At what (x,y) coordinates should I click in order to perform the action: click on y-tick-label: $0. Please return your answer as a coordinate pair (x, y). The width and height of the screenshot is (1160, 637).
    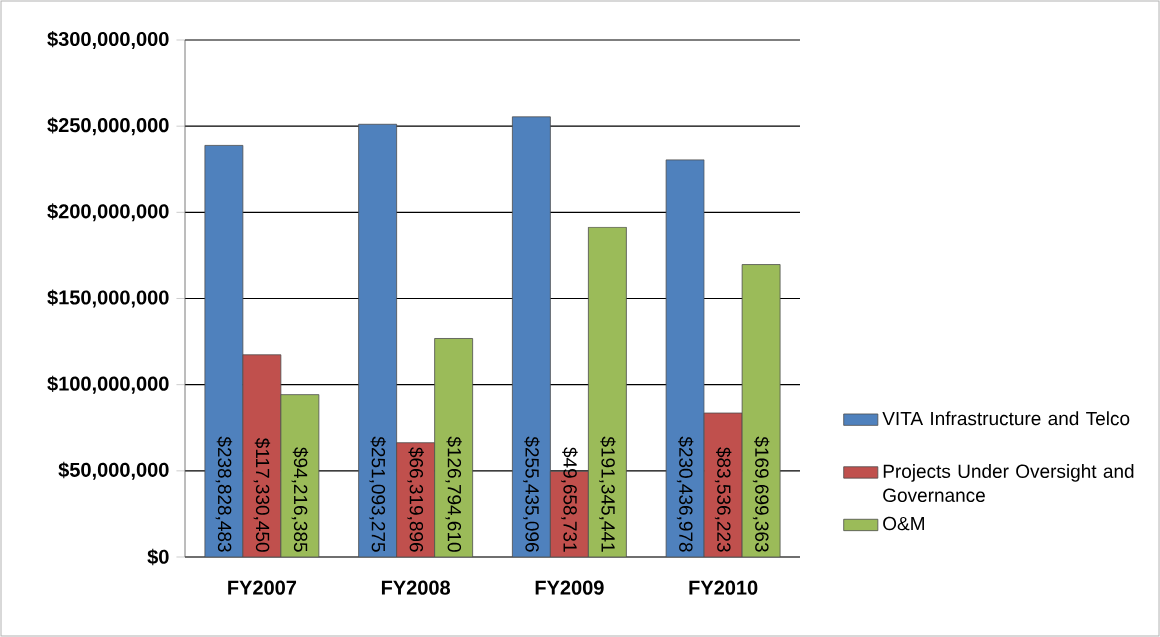
    Looking at the image, I should click on (158, 557).